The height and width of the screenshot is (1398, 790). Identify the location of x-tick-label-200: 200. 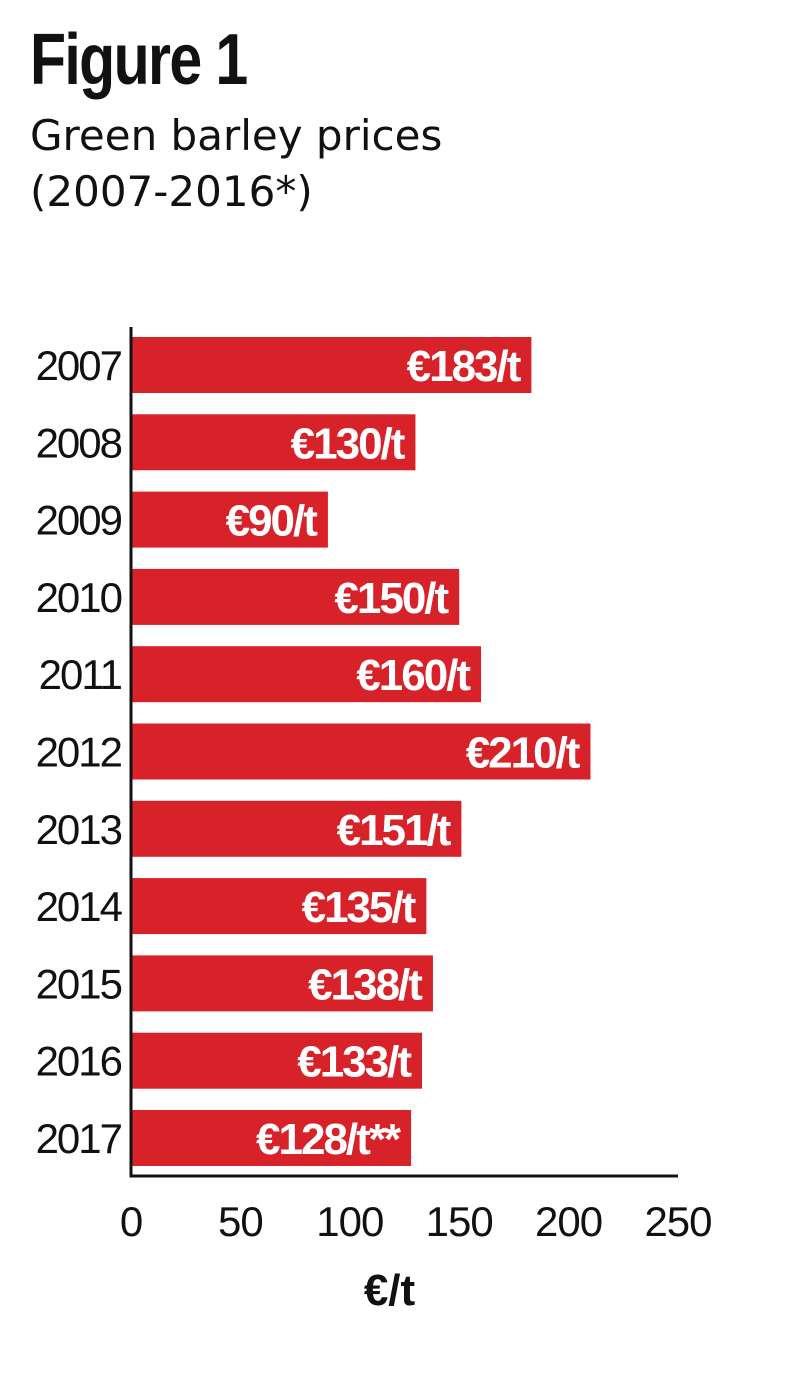
(568, 1221).